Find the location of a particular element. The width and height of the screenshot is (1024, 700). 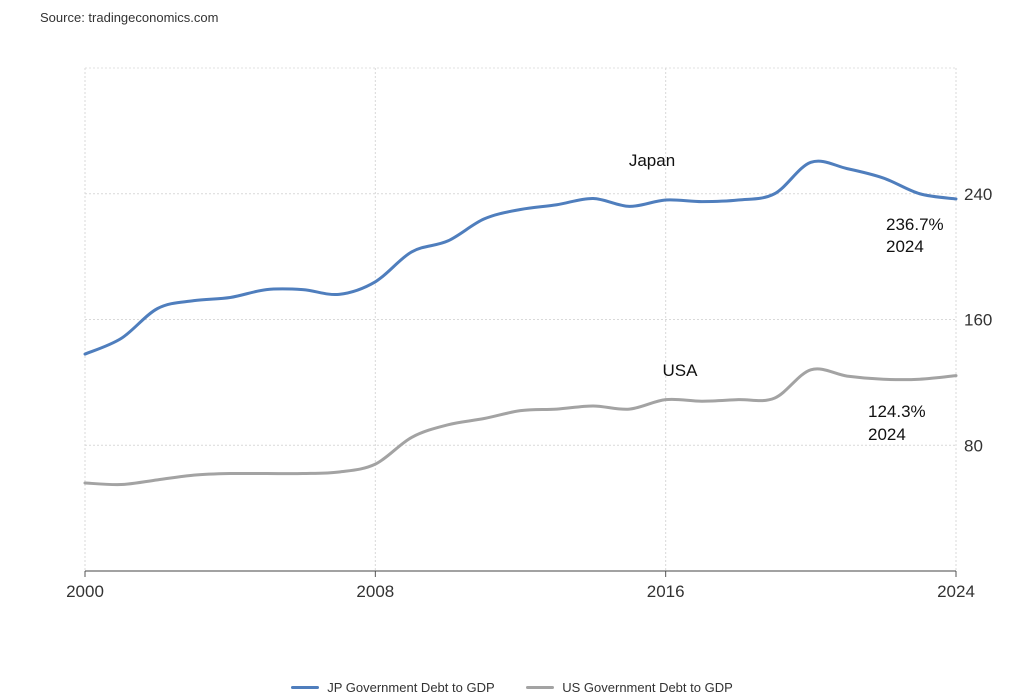

last-value-label-jp: 236.7% is located at coordinates (915, 224).